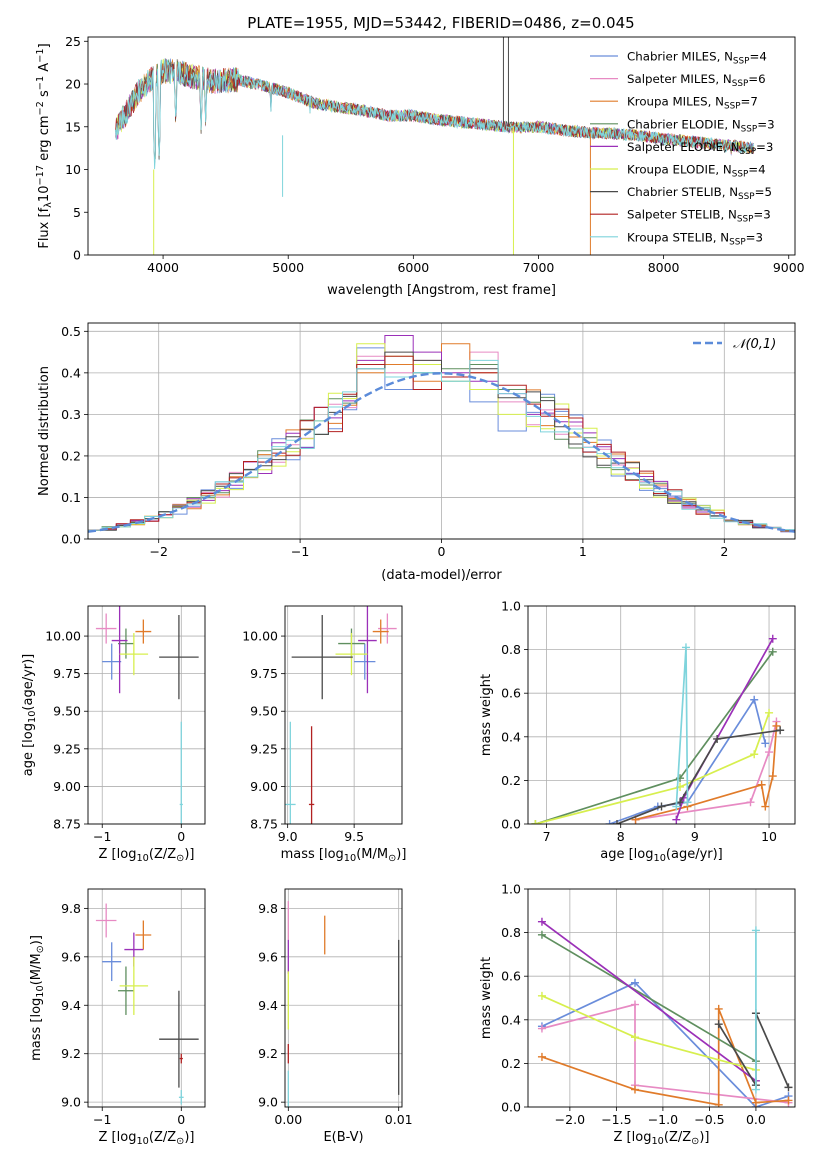  I want to click on x-tick-label: 0, so click(181, 836).